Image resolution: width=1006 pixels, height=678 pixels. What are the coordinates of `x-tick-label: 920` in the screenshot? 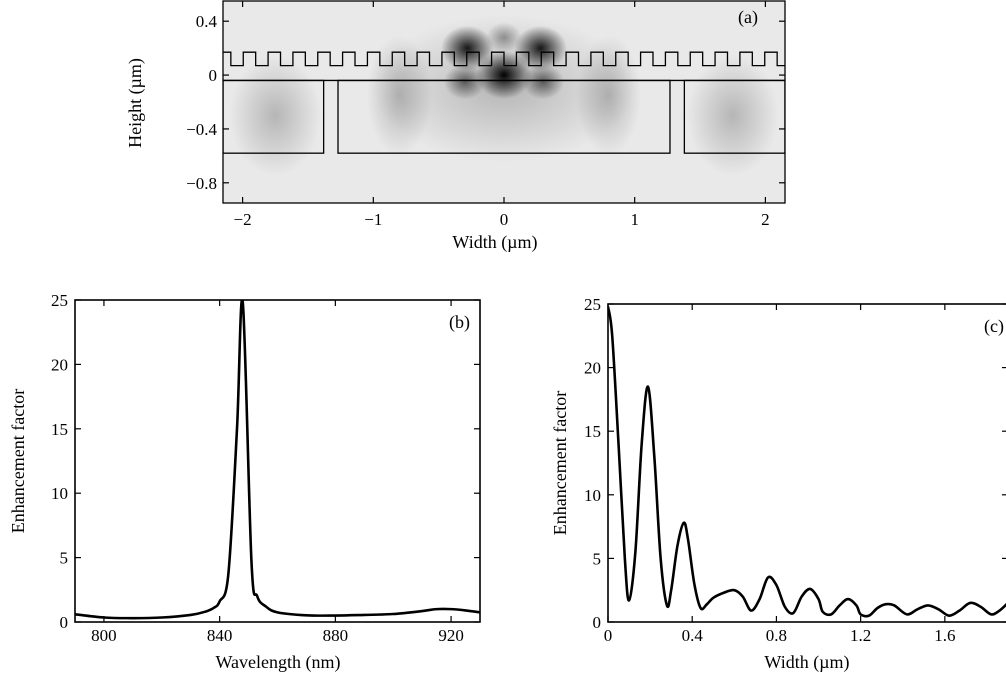 It's located at (451, 635).